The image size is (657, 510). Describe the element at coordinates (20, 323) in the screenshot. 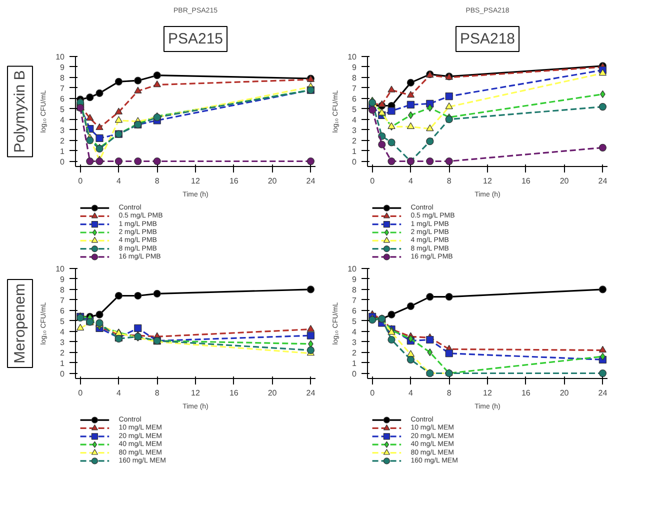

I see `text: Meropenem` at that location.